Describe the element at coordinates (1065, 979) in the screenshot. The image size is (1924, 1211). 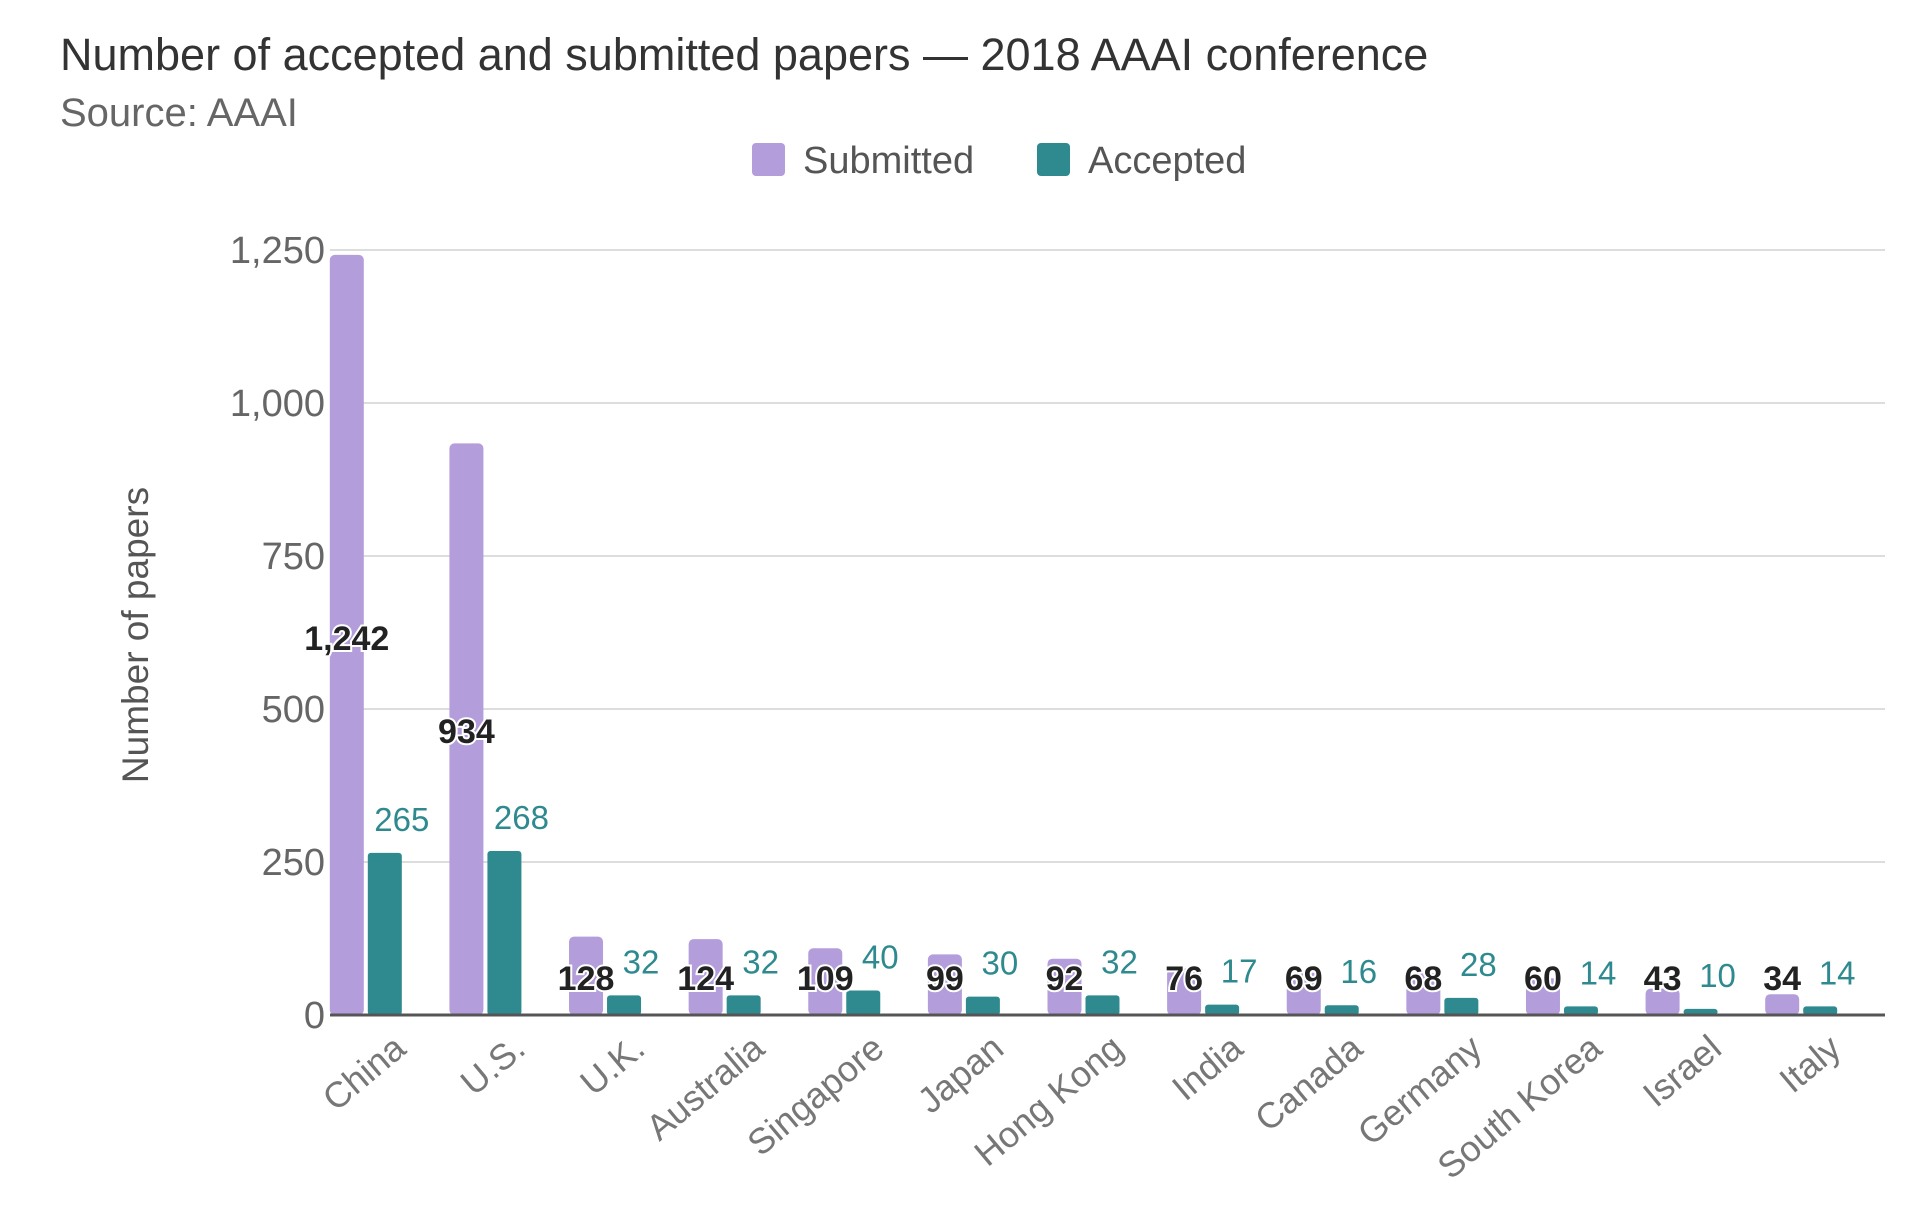
I see `data-label-submitted-hong-kong: 92` at that location.